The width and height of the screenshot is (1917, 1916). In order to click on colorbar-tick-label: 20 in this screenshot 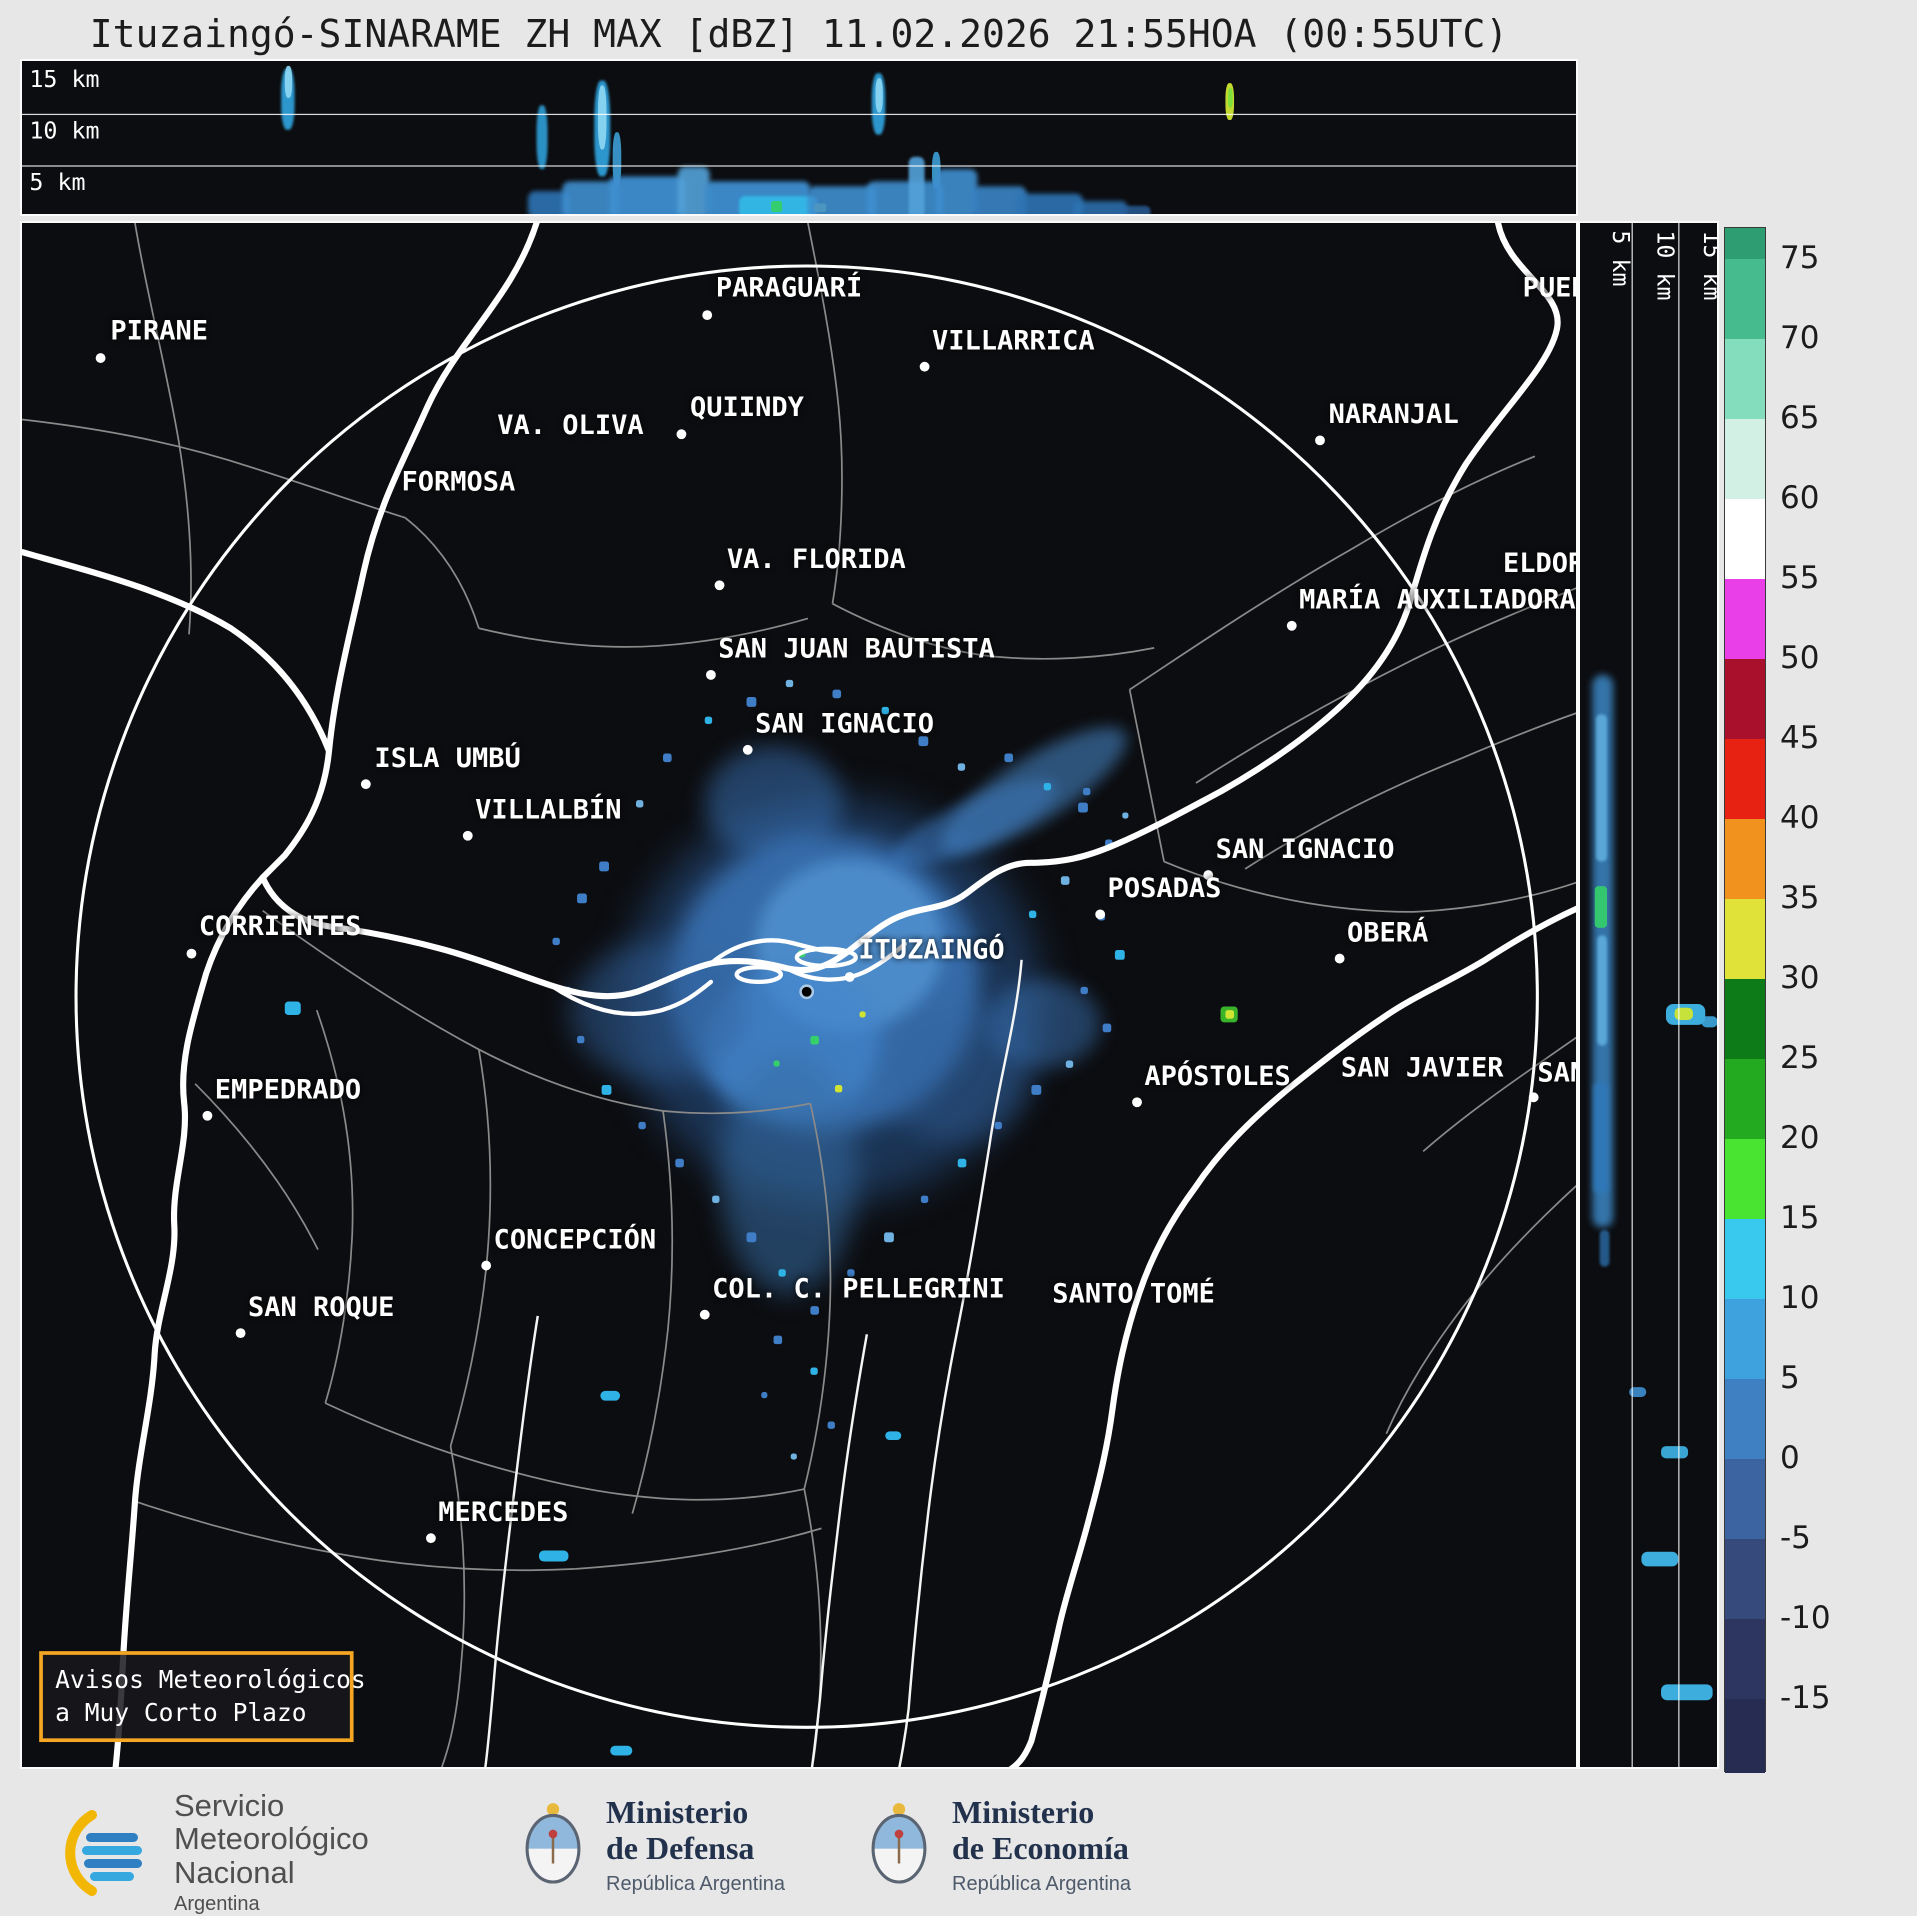, I will do `click(1800, 1138)`.